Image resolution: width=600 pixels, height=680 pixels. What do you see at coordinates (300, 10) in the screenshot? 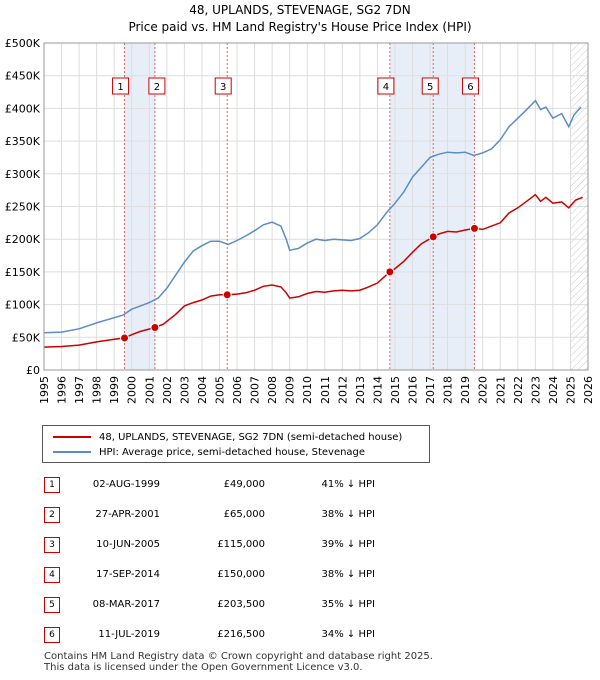
I see `chart-title: 48, UPLANDS, STEVENAGE, SG2 7DN` at bounding box center [300, 10].